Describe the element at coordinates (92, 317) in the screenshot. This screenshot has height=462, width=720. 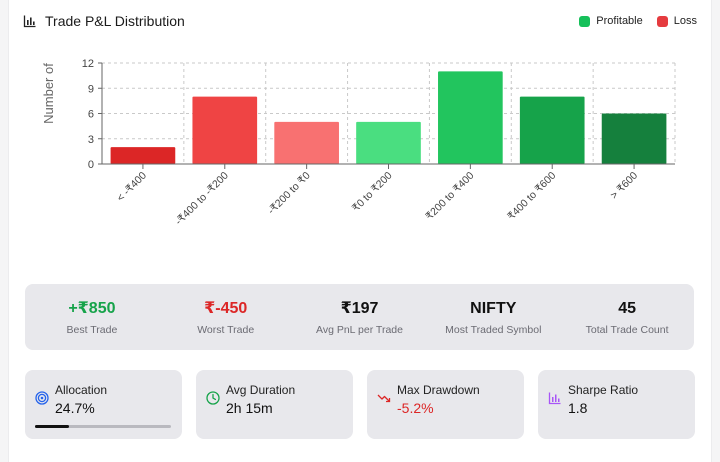
I see `stat-best-trade: +₹850 Best Trade` at that location.